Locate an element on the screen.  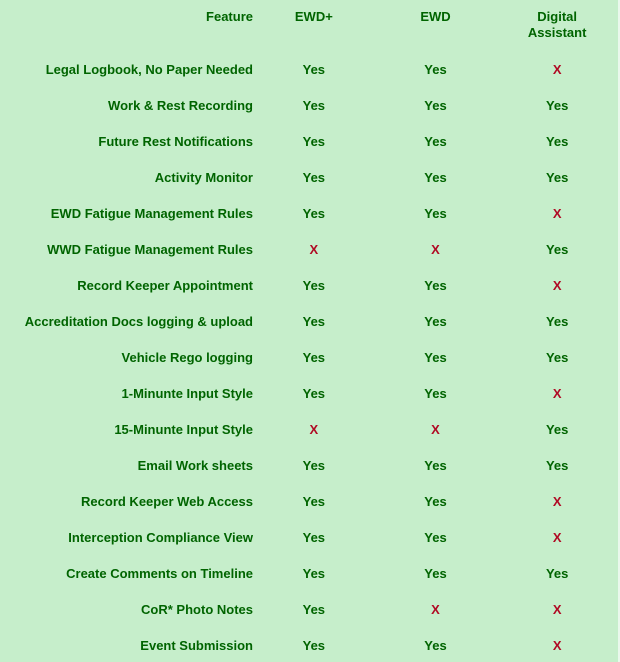
column-header-ewd-plus: EWD+ is located at coordinates (314, 17).